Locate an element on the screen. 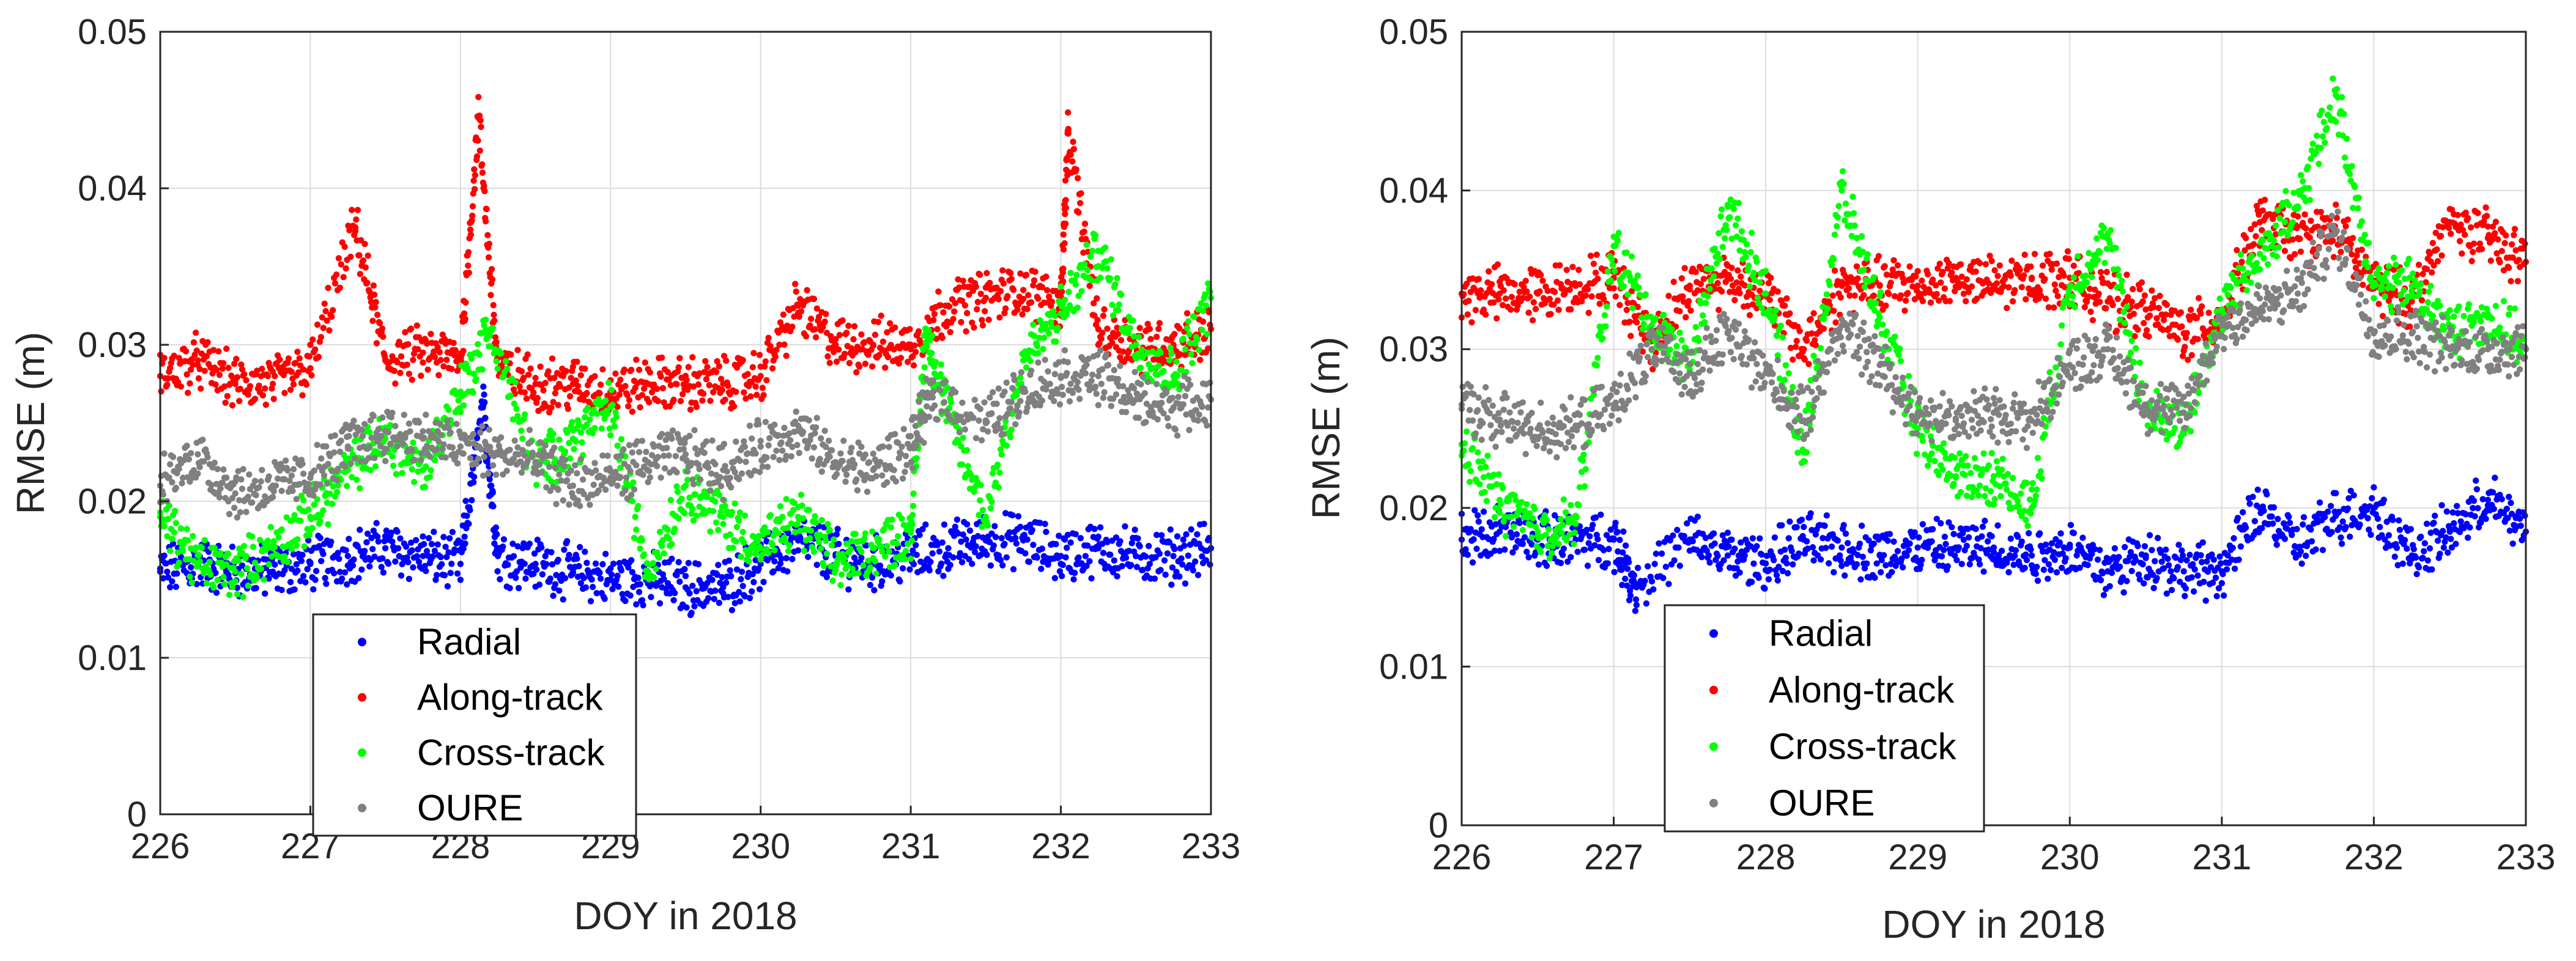 Image resolution: width=2576 pixels, height=961 pixels. x-axis-label-left: DOY in 2018 is located at coordinates (685, 916).